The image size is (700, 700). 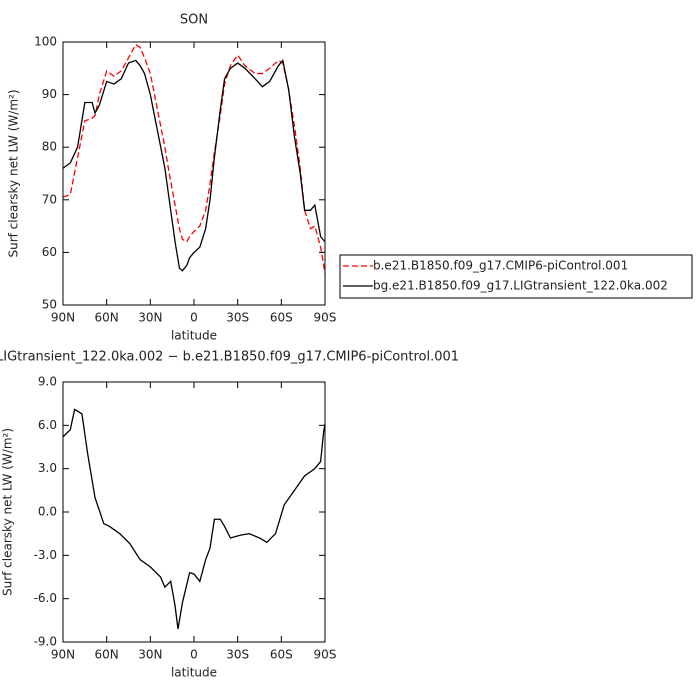 What do you see at coordinates (45, 42) in the screenshot?
I see `y-tick-label: 100` at bounding box center [45, 42].